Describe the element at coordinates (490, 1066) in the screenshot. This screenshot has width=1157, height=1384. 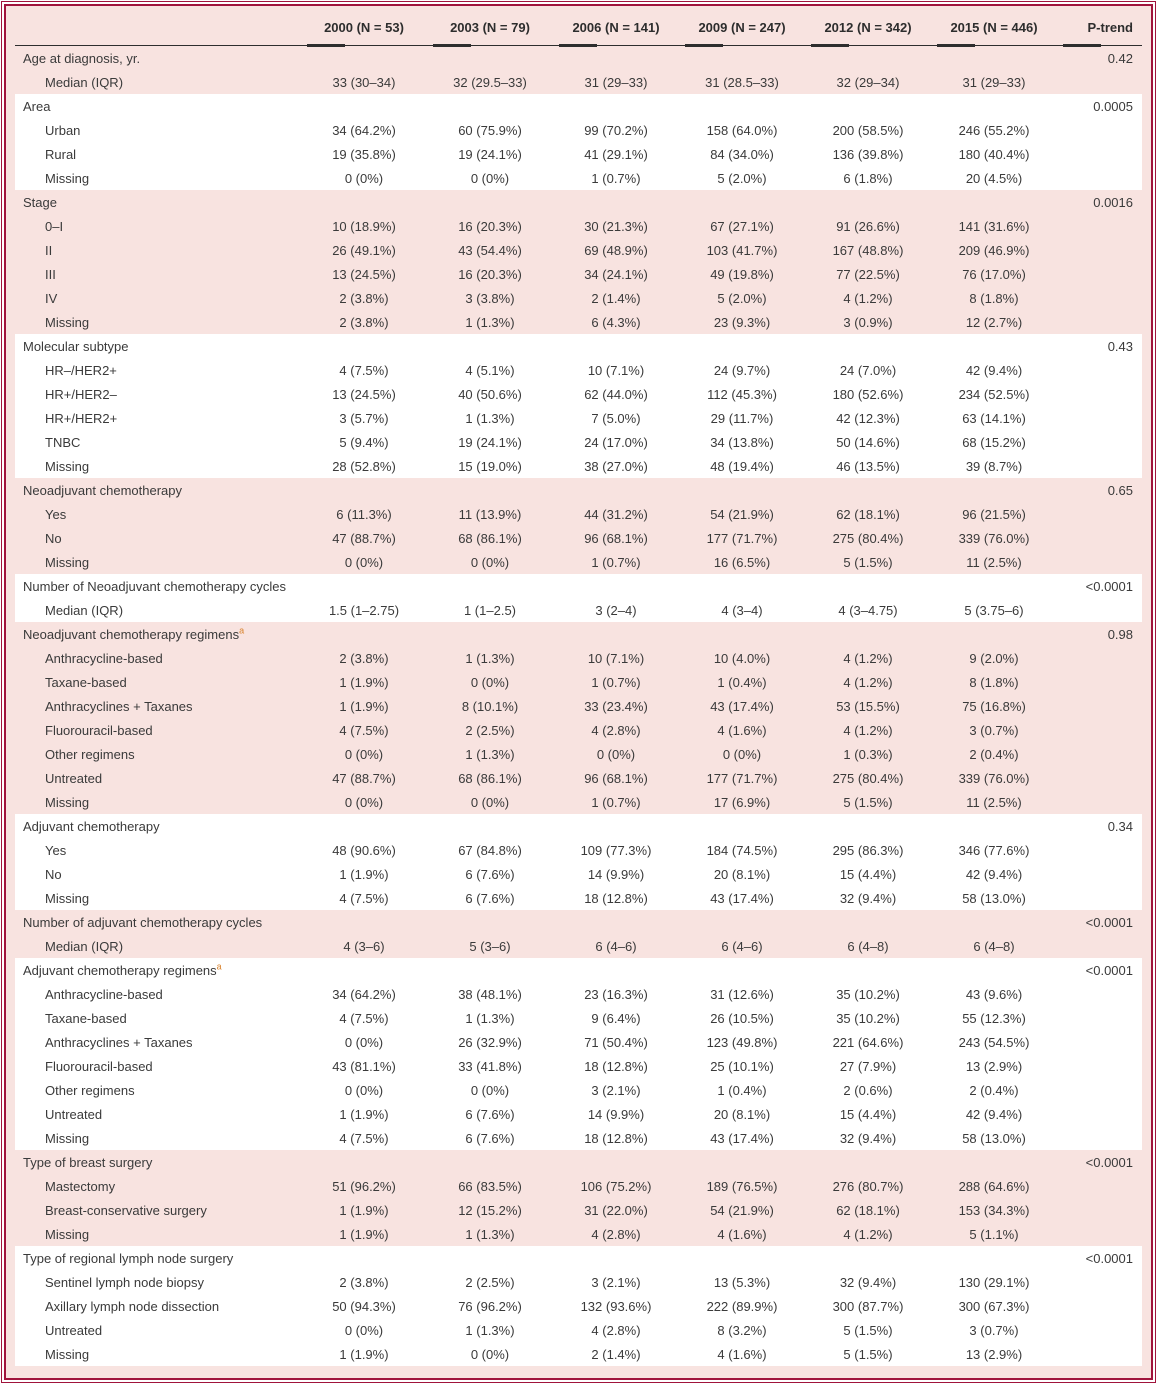
I see `cell-value: 33 (41.8%)` at that location.